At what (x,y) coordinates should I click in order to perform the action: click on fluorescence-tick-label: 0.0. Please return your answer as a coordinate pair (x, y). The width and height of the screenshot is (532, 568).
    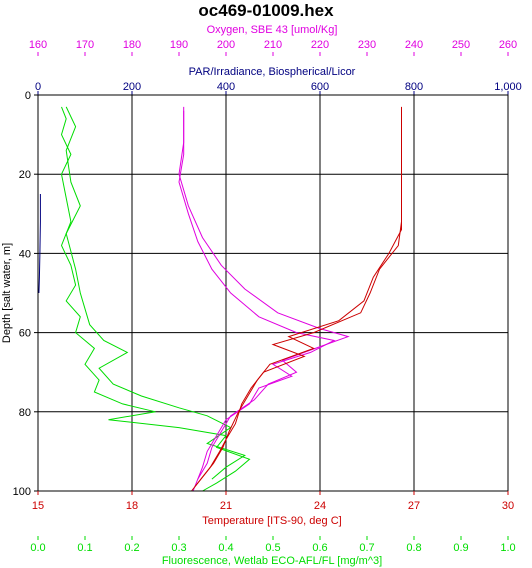
    Looking at the image, I should click on (37, 548).